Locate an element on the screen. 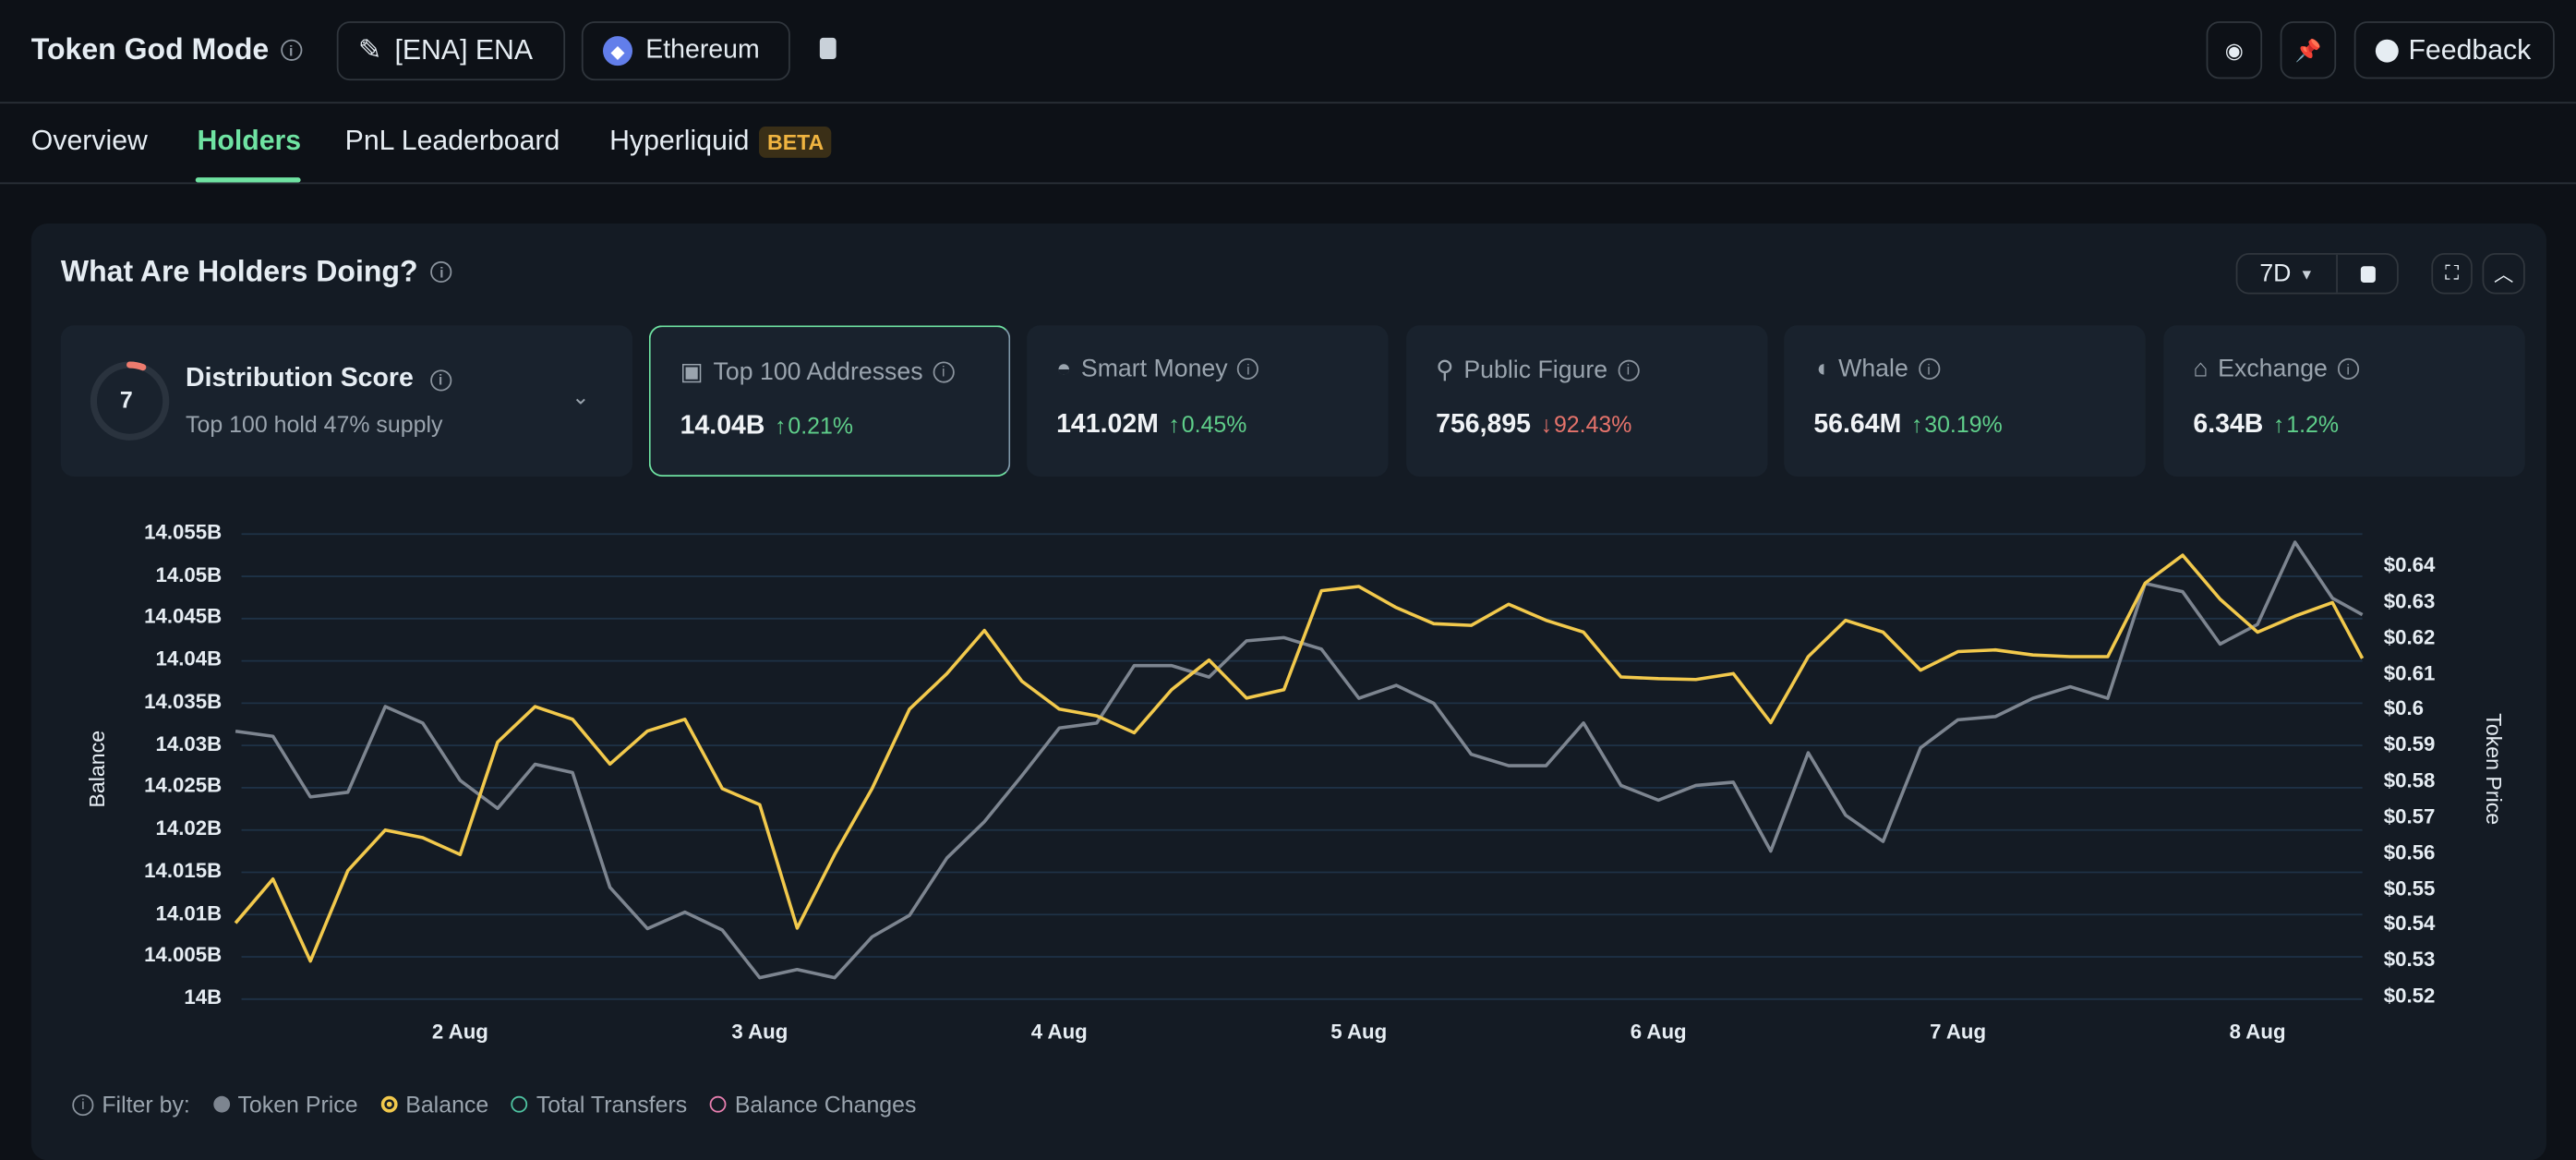  y2-tick-label: $0.6 is located at coordinates (2404, 708).